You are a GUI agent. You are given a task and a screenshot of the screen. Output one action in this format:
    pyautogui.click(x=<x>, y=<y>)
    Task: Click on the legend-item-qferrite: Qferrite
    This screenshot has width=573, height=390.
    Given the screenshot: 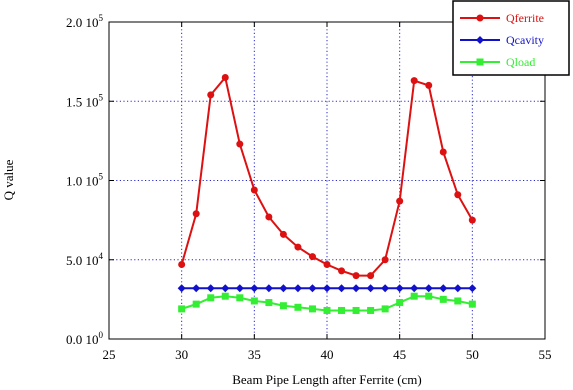 What is the action you would take?
    pyautogui.click(x=502, y=18)
    